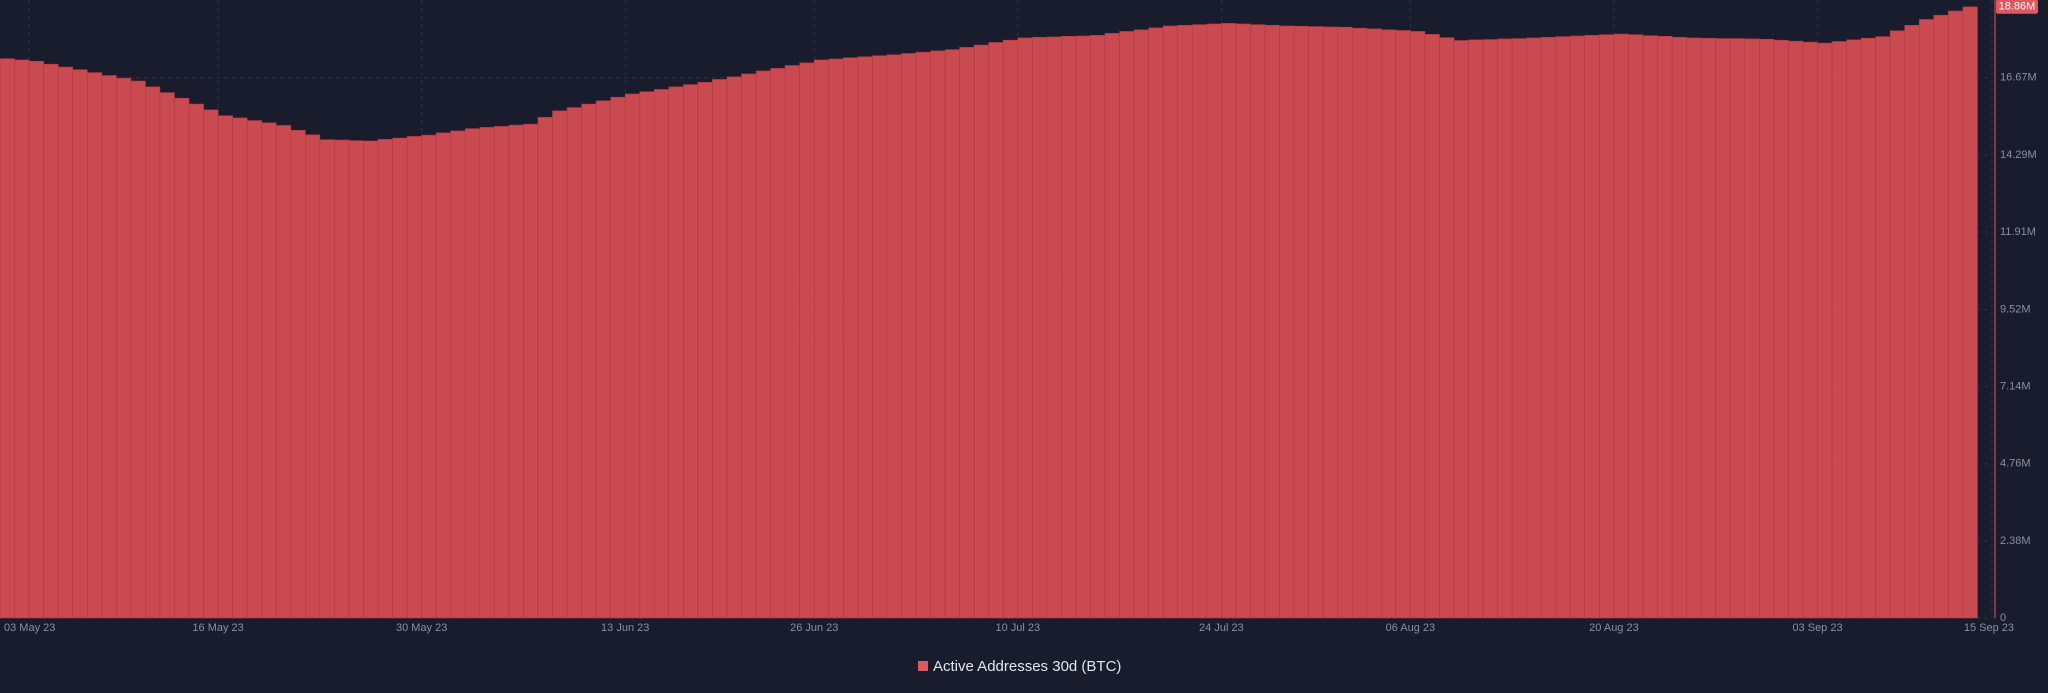  Describe the element at coordinates (1989, 628) in the screenshot. I see `x-tick-label: 15 Sep 23` at that location.